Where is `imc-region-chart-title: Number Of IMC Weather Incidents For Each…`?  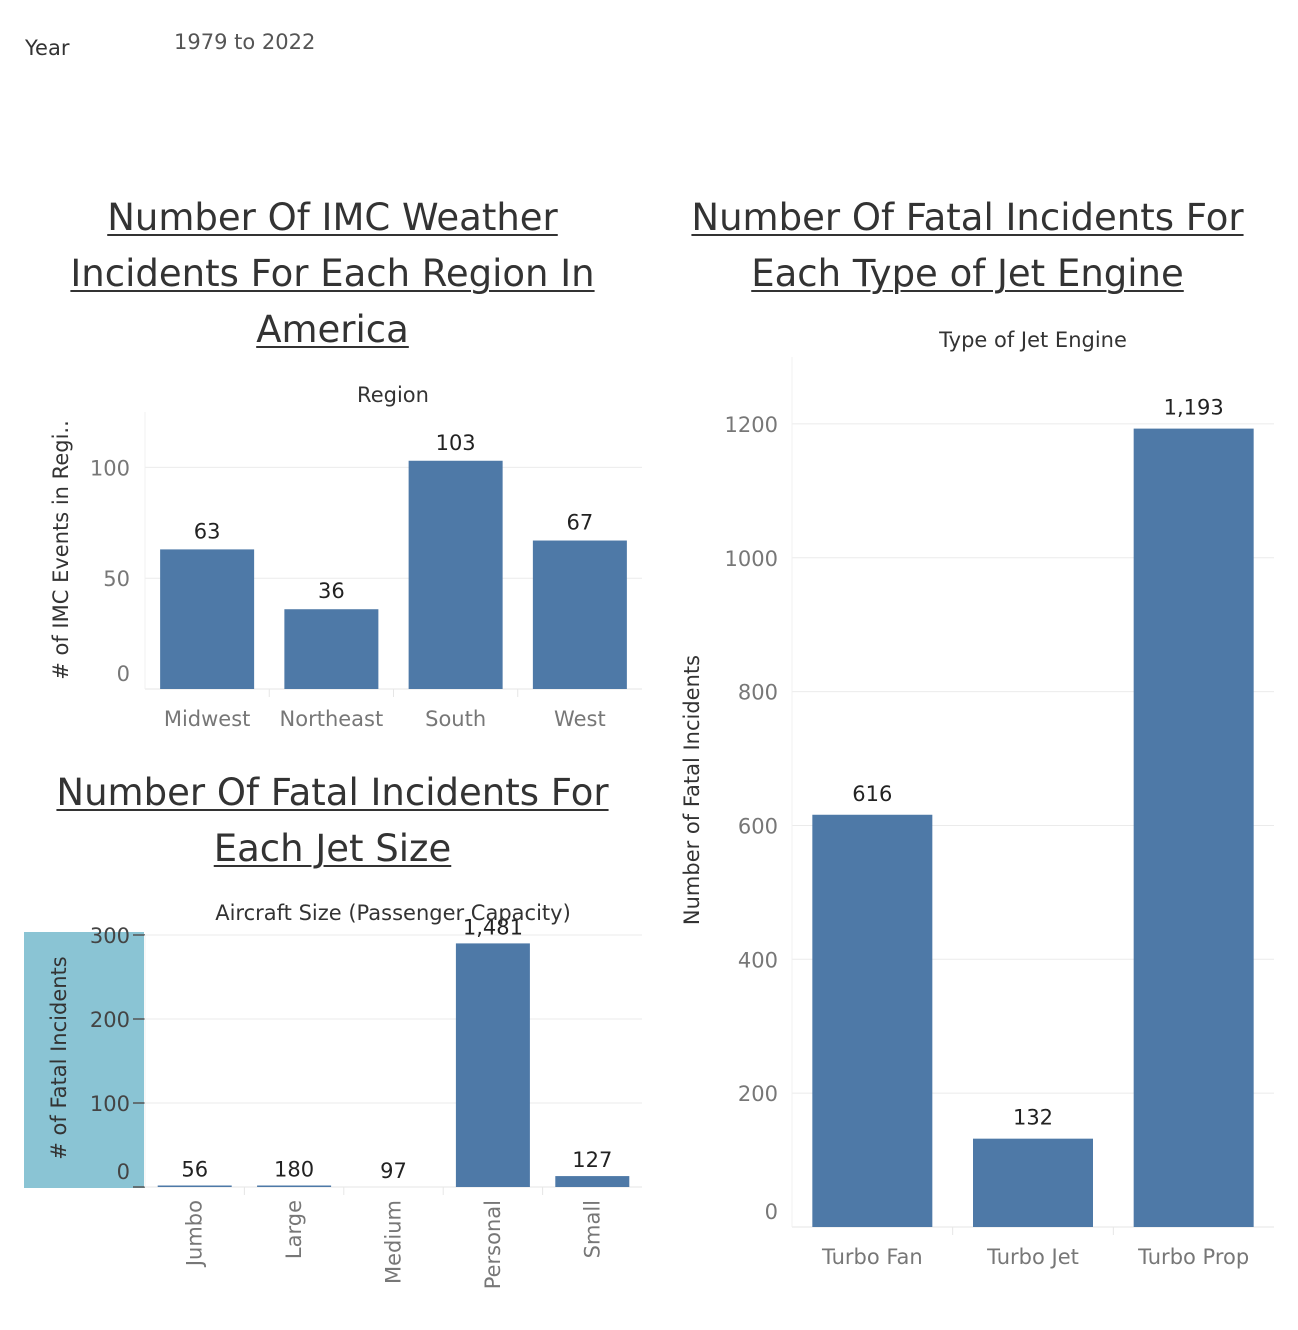 imc-region-chart-title: Number Of IMC Weather Incidents For Each… is located at coordinates (332, 273).